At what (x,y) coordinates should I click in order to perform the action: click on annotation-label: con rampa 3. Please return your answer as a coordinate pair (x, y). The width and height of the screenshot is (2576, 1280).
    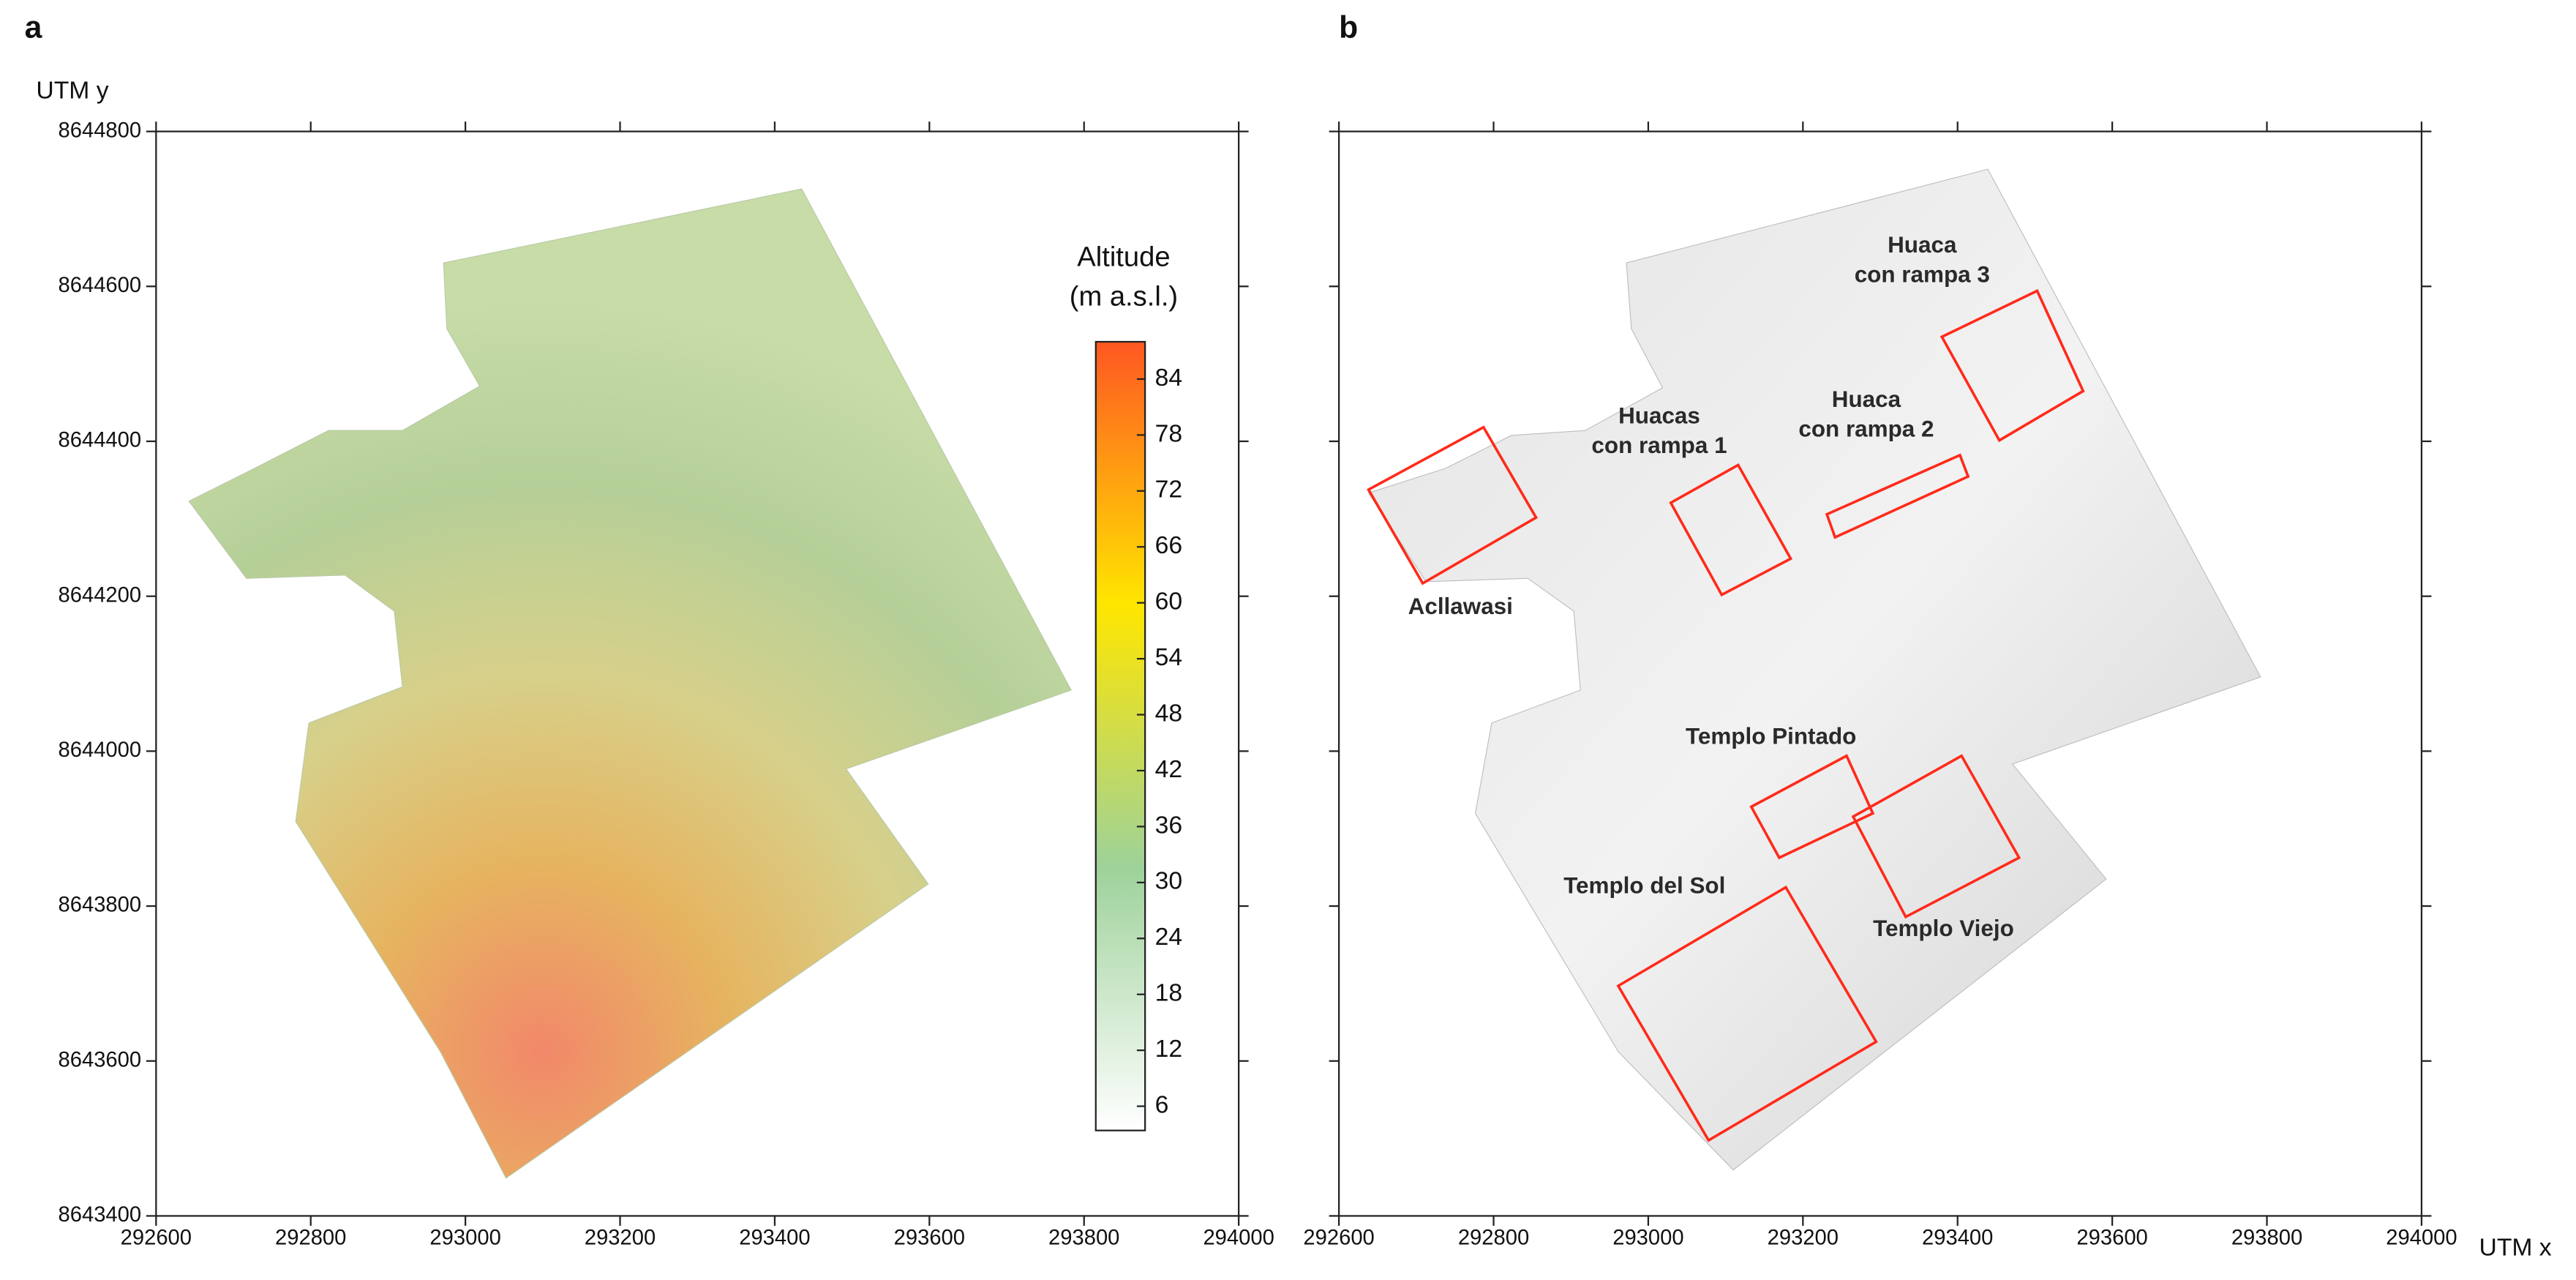
    Looking at the image, I should click on (1922, 274).